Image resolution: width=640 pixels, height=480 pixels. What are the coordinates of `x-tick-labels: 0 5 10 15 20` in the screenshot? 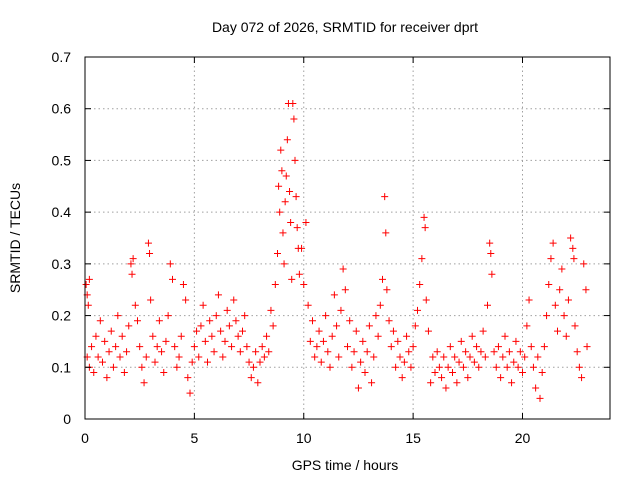 It's located at (305, 438).